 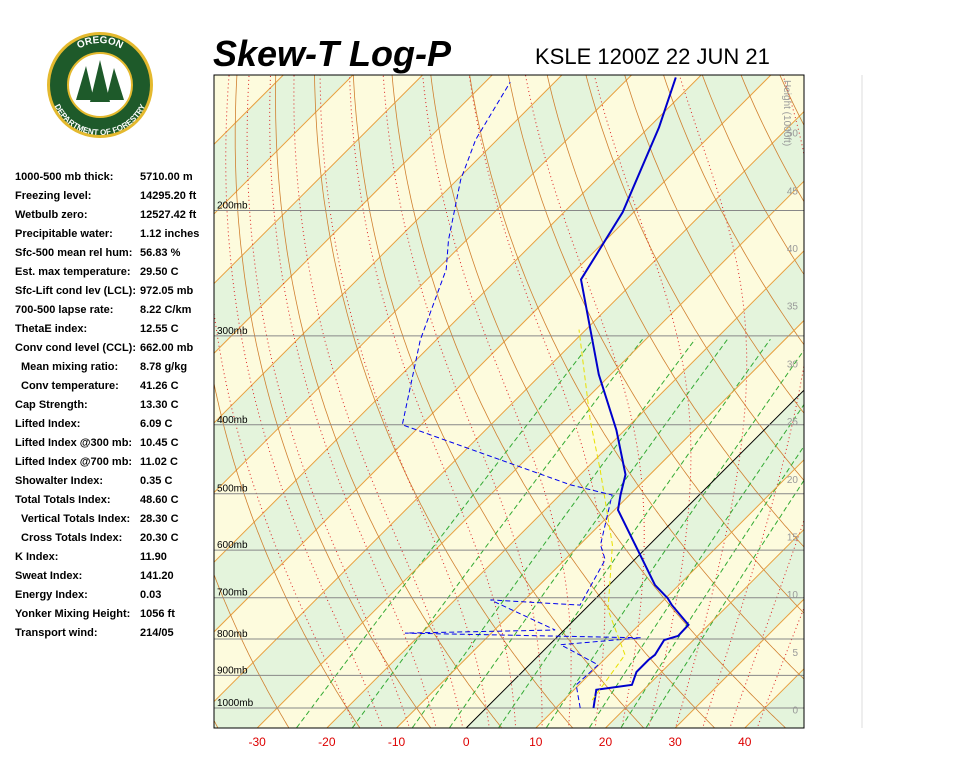 What do you see at coordinates (73, 462) in the screenshot?
I see `stat-label: Lifted Index @700 mb:` at bounding box center [73, 462].